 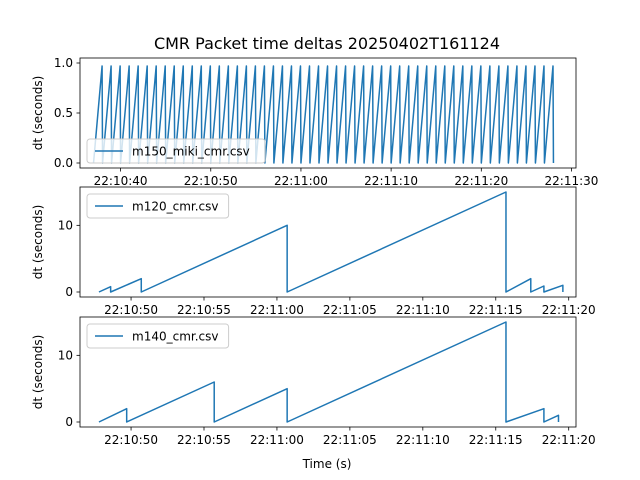 I want to click on legend-2: m120_cmr.csv, so click(x=158, y=206).